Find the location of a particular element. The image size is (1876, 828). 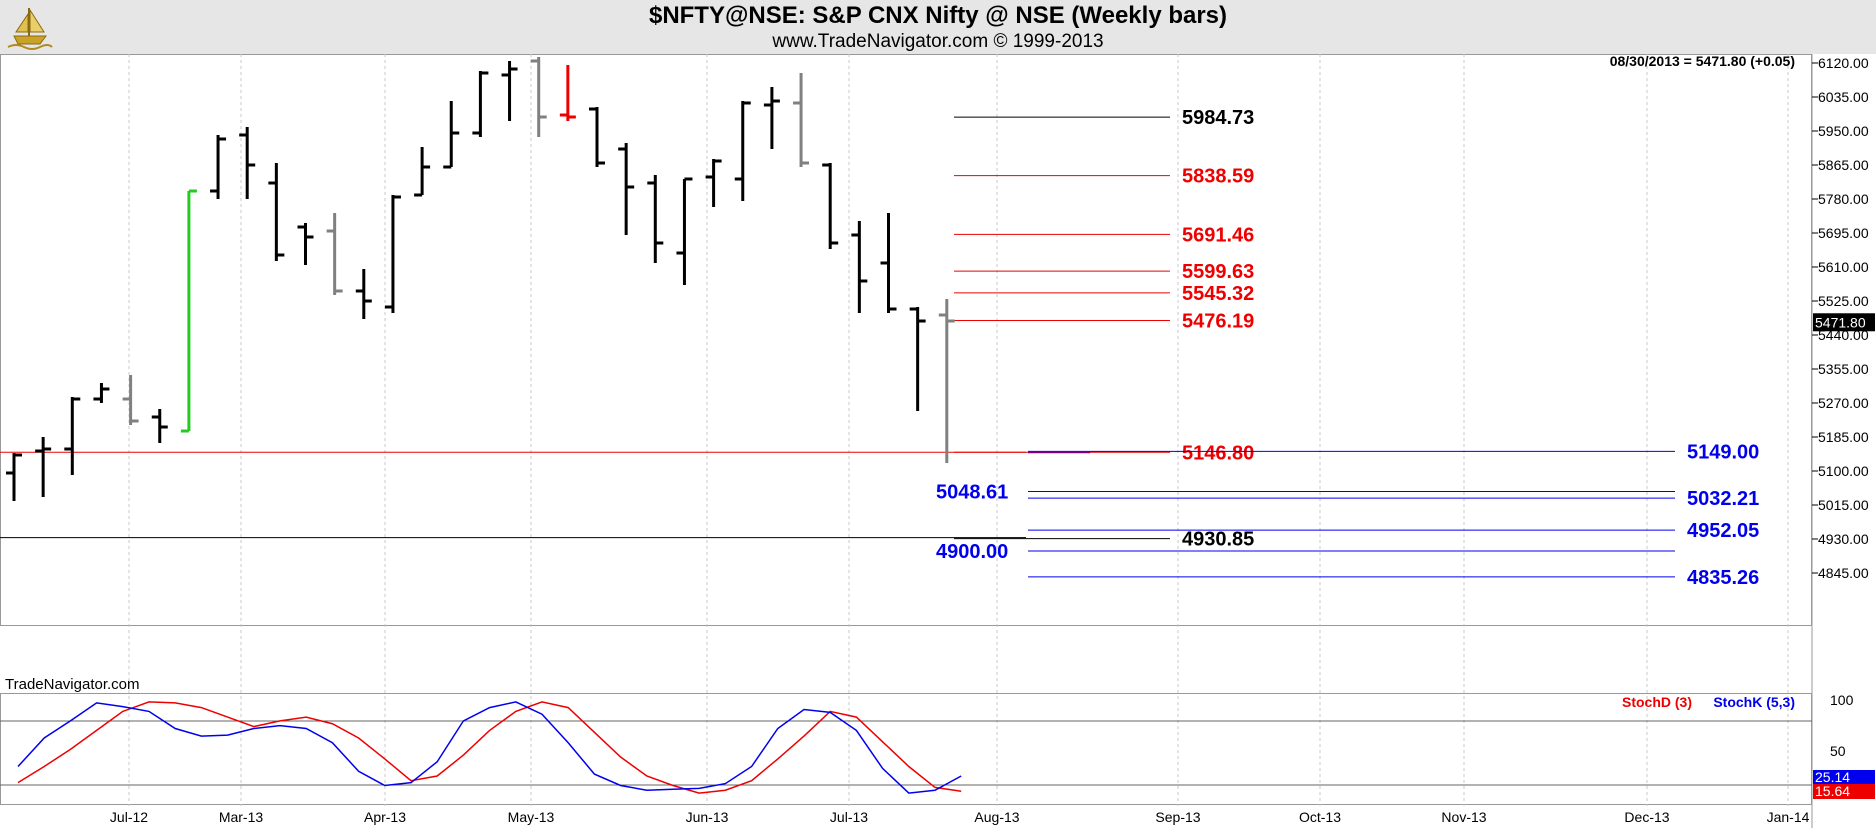

level-label: 5691.46 is located at coordinates (1218, 235).